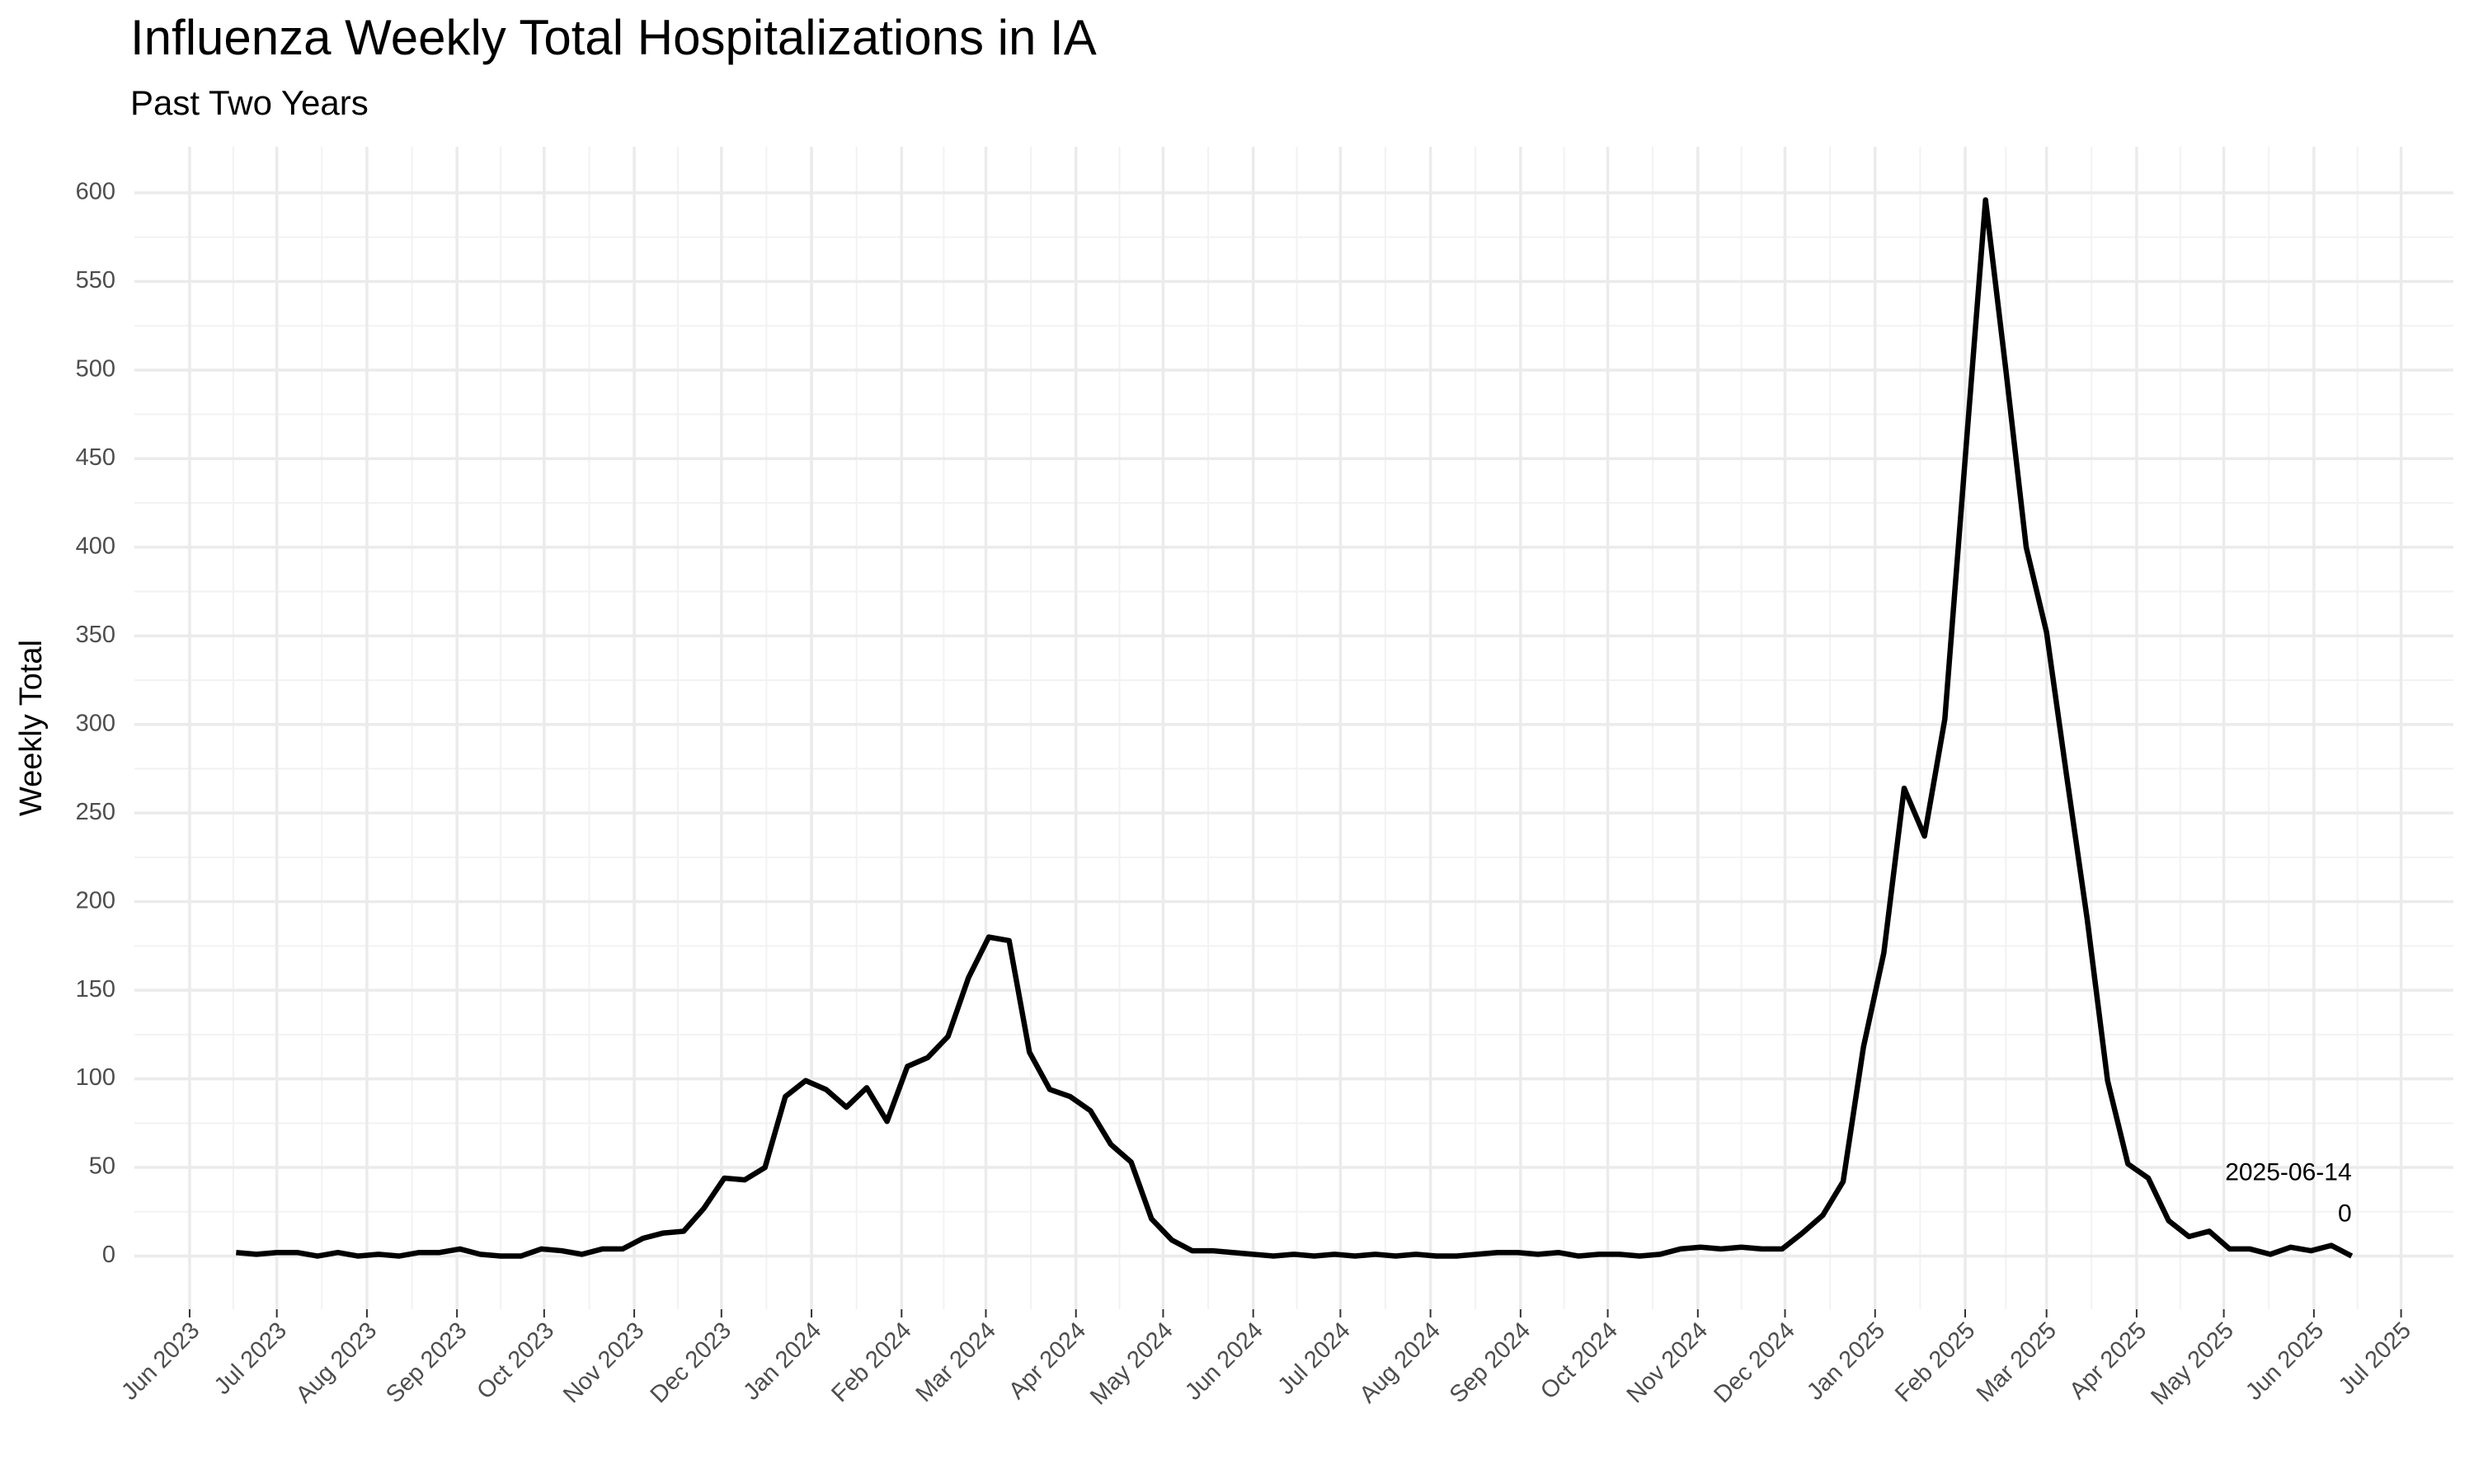  I want to click on y-tick-label: 50, so click(102, 1166).